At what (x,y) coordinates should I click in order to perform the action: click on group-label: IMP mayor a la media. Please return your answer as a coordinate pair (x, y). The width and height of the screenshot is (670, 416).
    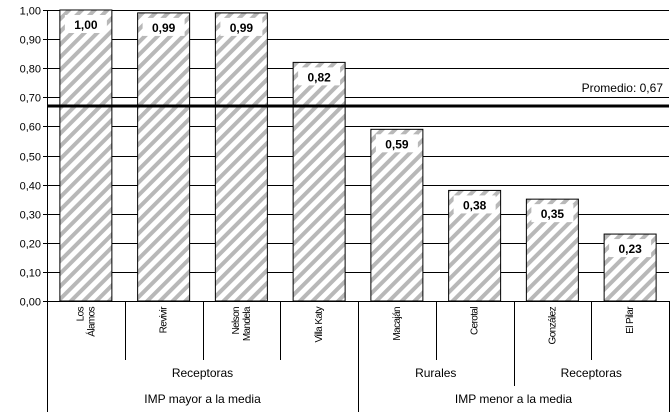
    Looking at the image, I should click on (202, 399).